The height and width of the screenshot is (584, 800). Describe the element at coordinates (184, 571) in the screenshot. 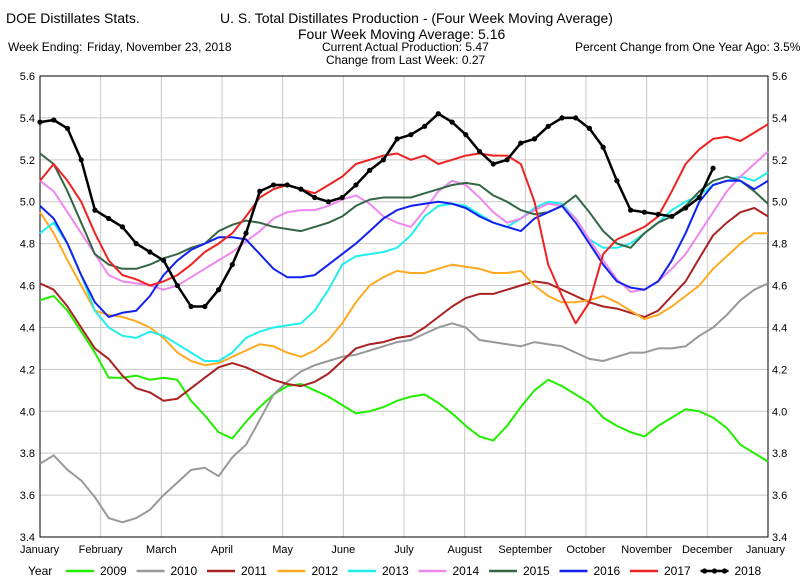

I see `legend-label-2010: 2010` at that location.